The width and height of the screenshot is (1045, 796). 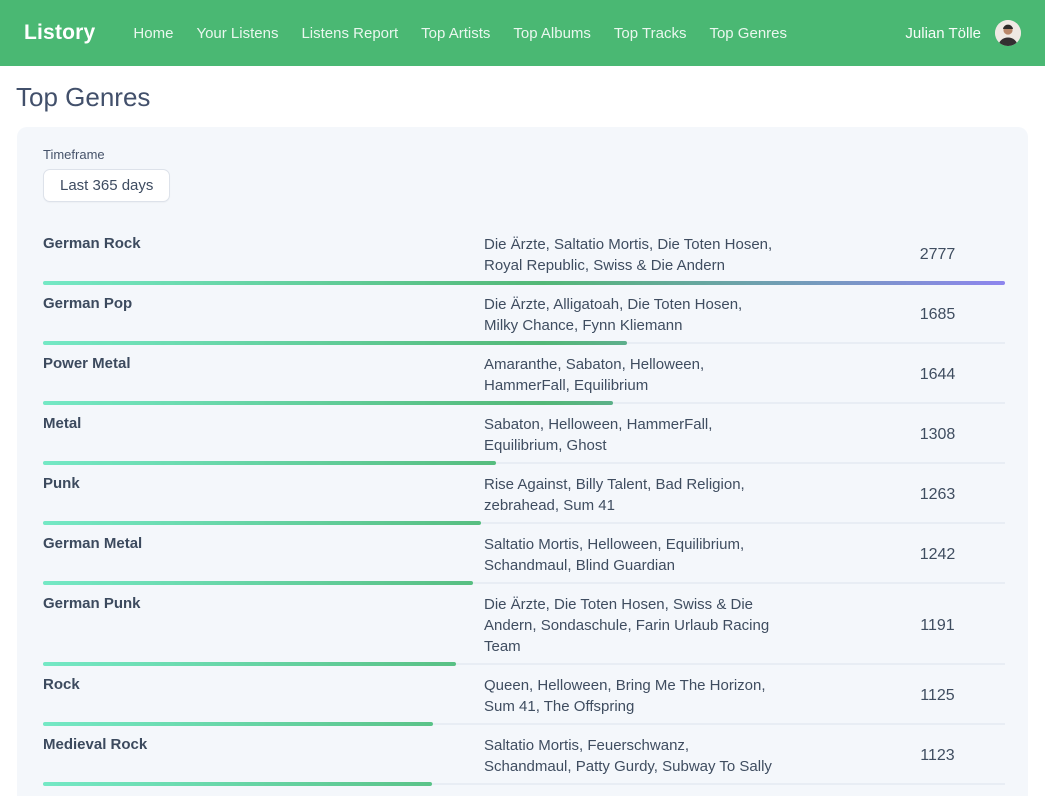 What do you see at coordinates (61, 483) in the screenshot?
I see `genre-name: Punk` at bounding box center [61, 483].